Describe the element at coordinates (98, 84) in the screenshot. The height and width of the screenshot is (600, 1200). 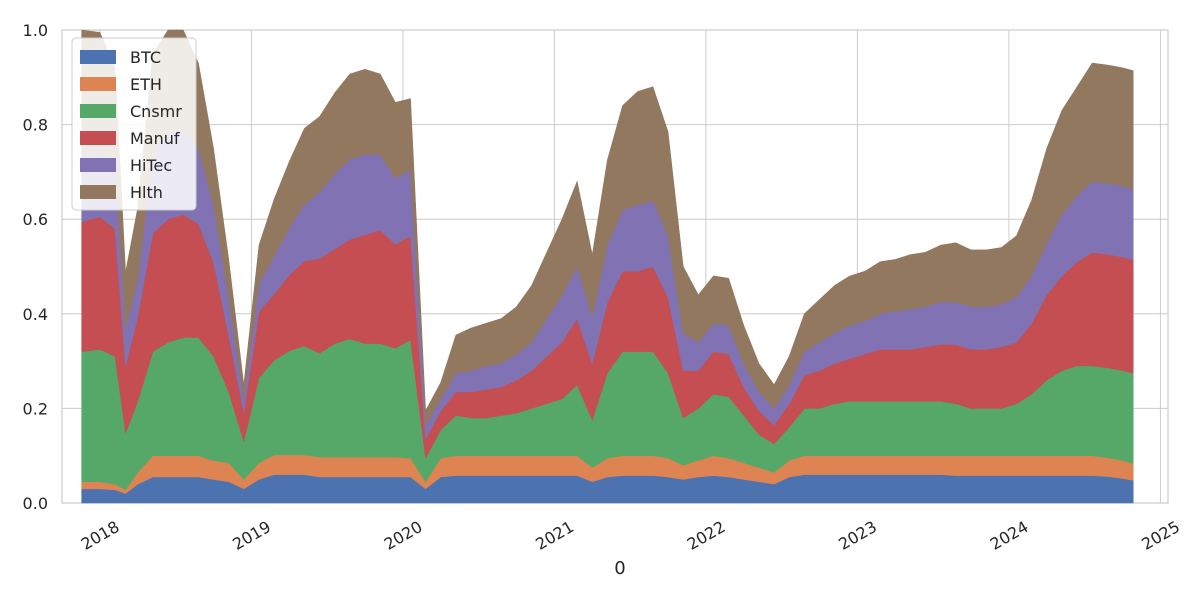
I see `legend-swatch-eth` at that location.